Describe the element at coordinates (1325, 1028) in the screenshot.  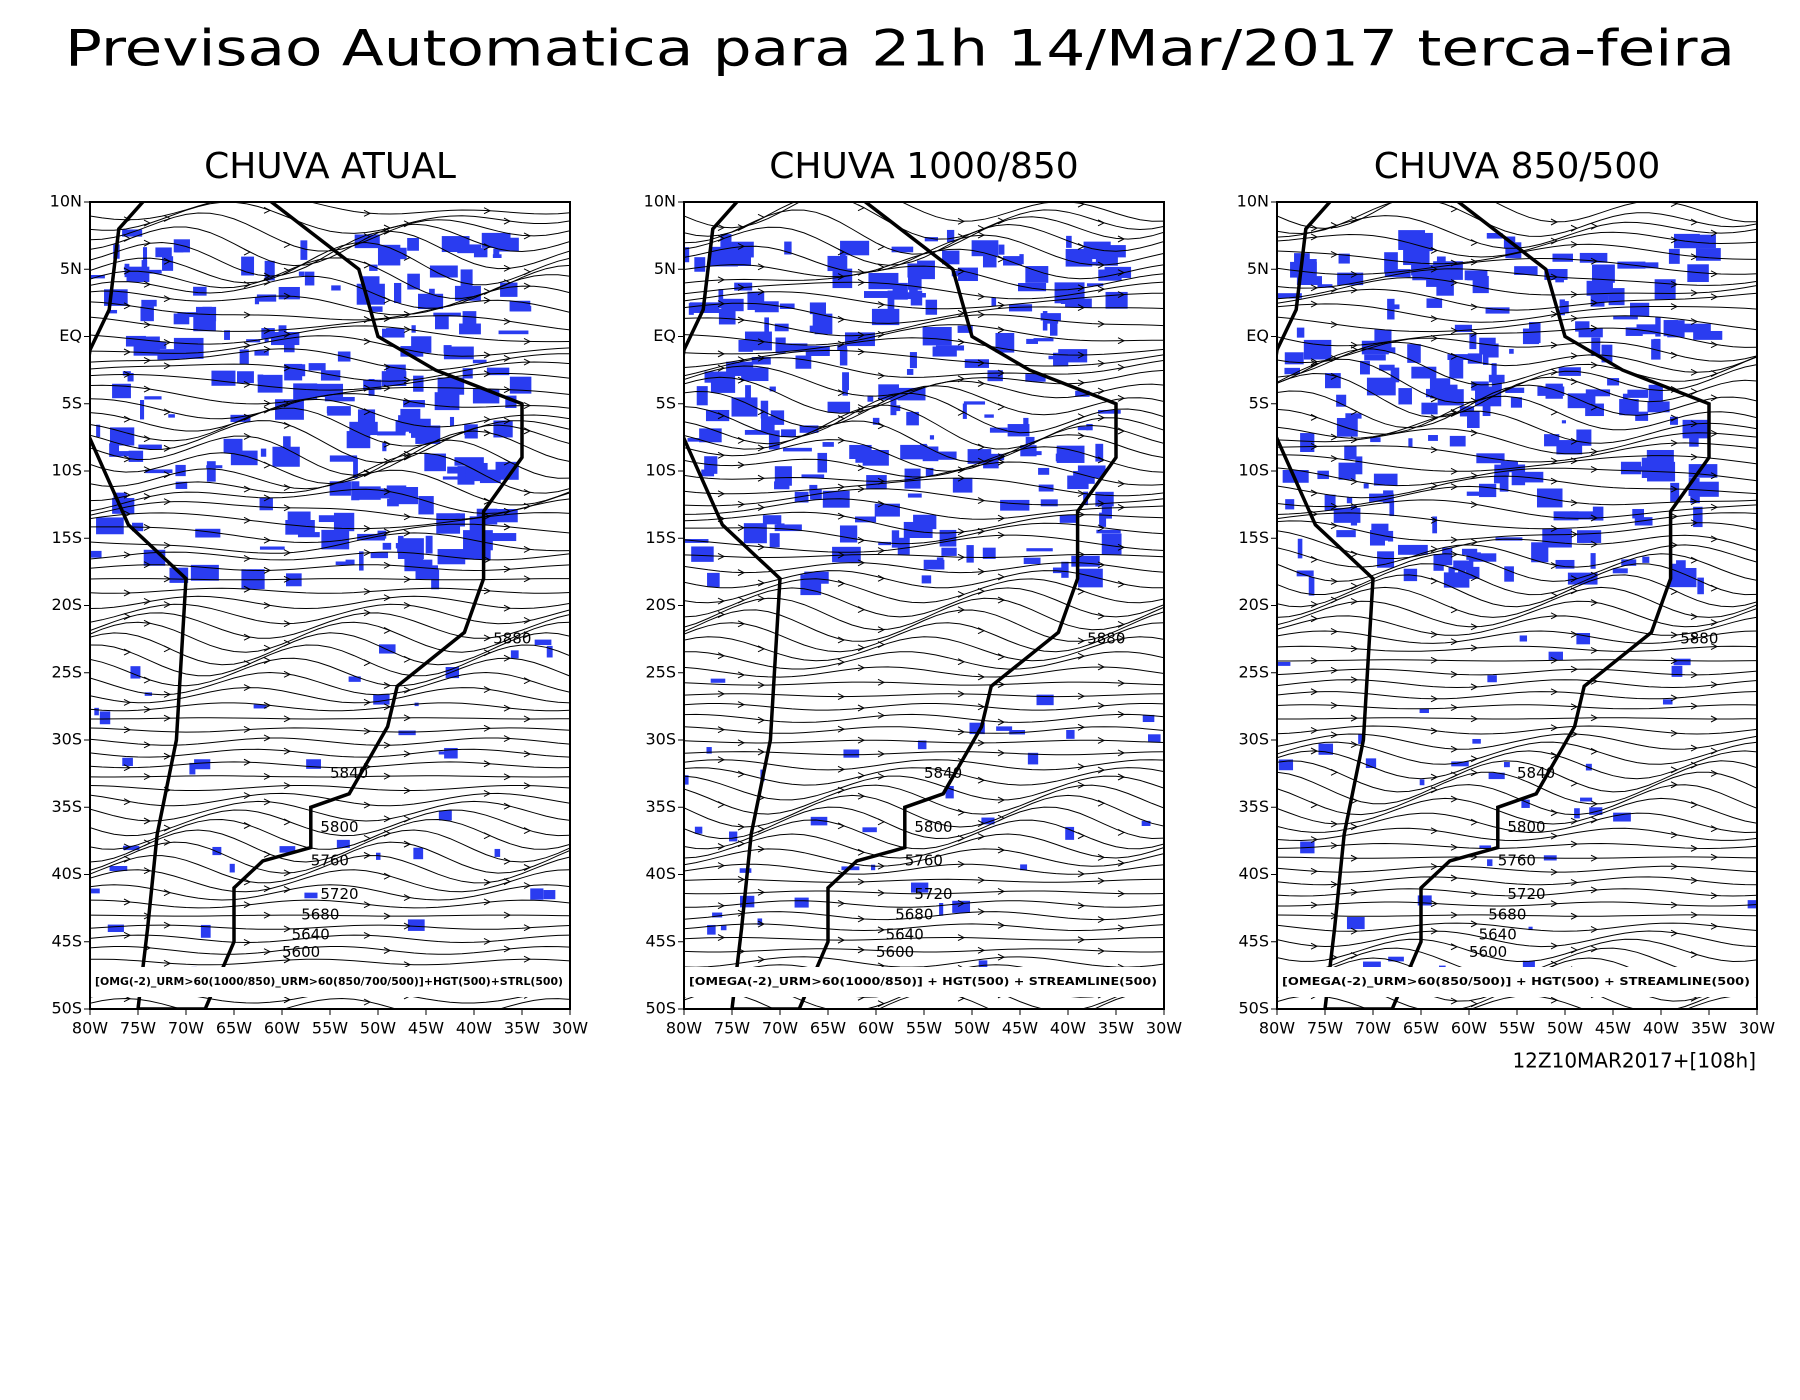
I see `lon-label: 75W` at that location.